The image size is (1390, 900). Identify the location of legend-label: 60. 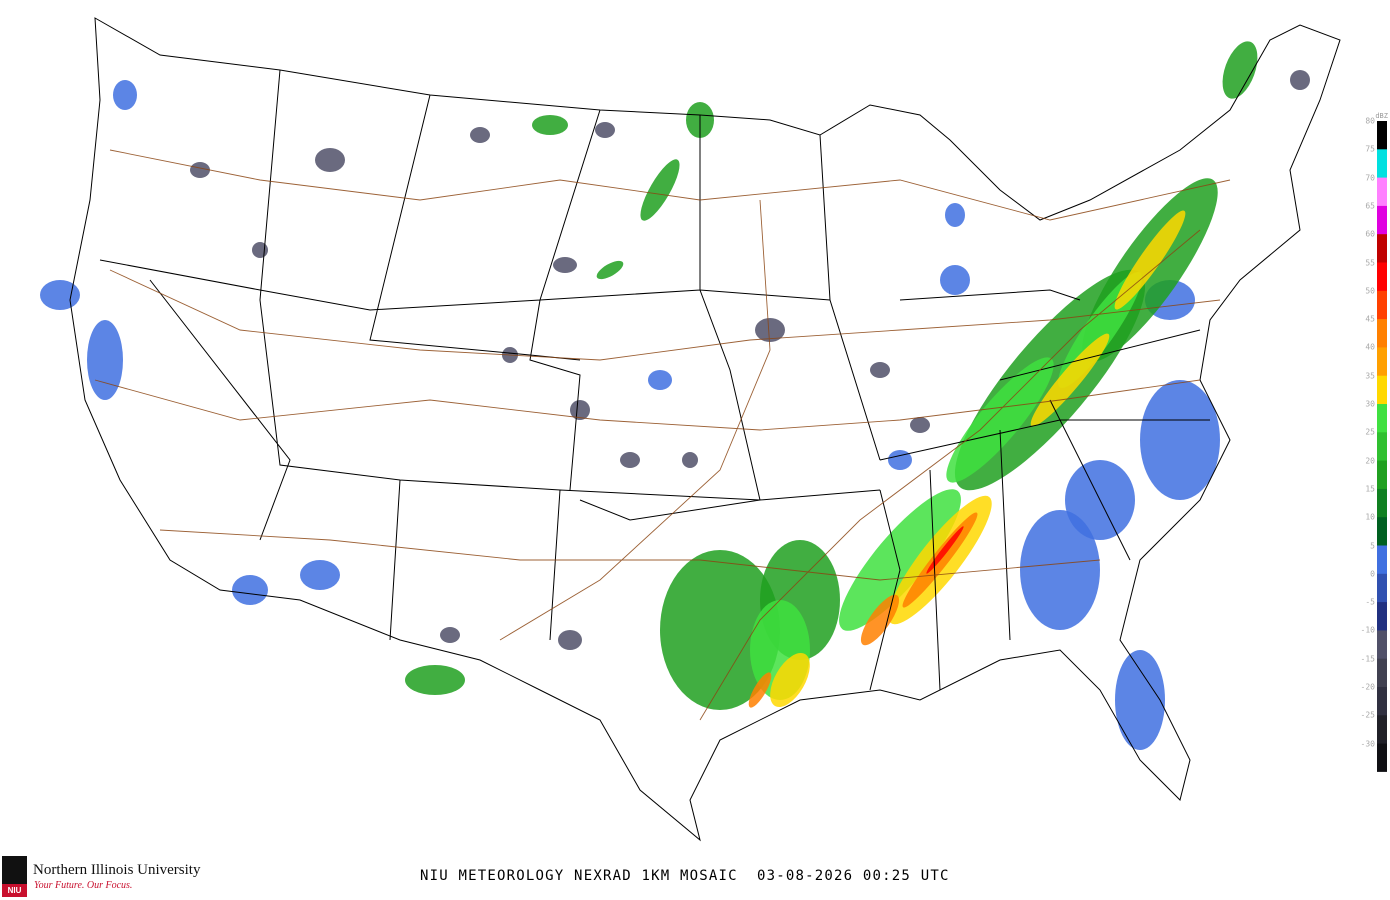
(1370, 234).